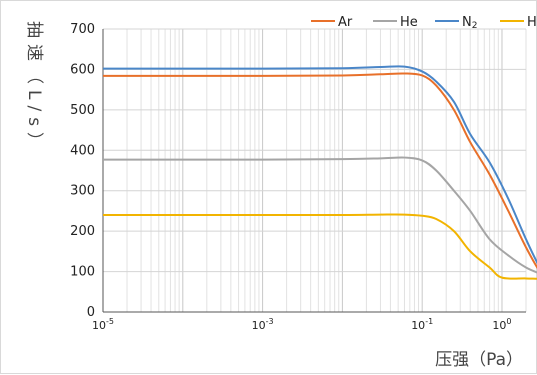  I want to click on x-tick-label: 10⁻¹, so click(422, 324).